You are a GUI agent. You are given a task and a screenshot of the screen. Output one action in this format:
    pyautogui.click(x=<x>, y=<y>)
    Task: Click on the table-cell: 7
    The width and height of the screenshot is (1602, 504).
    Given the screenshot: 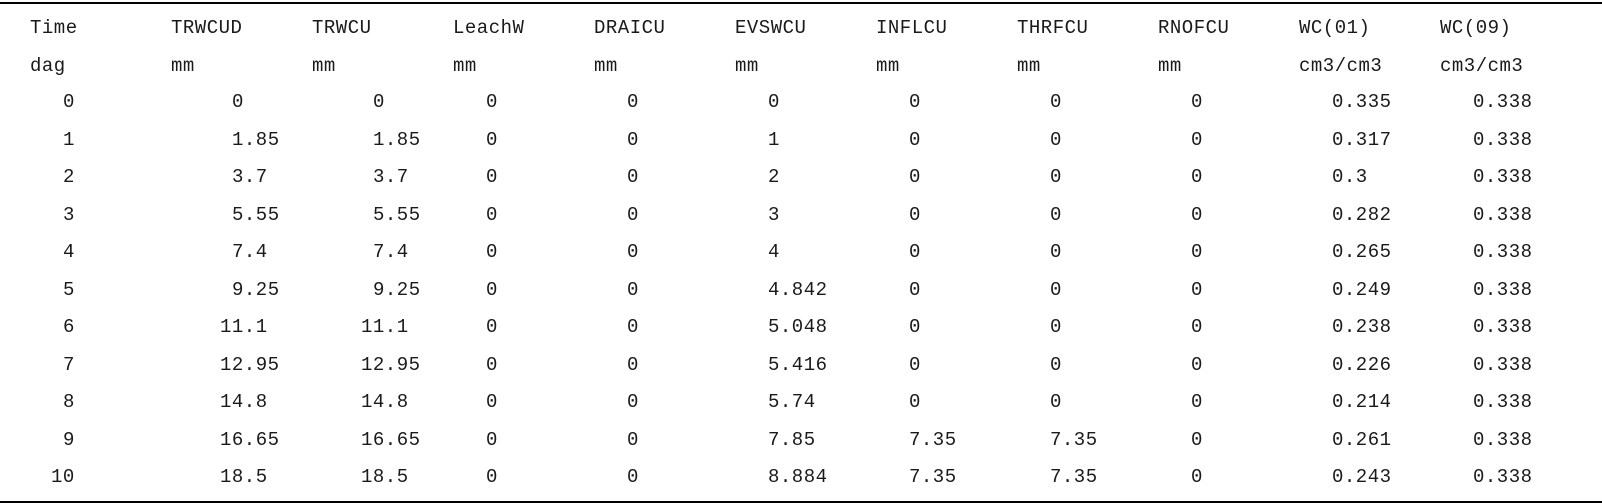 What is the action you would take?
    pyautogui.click(x=69, y=364)
    